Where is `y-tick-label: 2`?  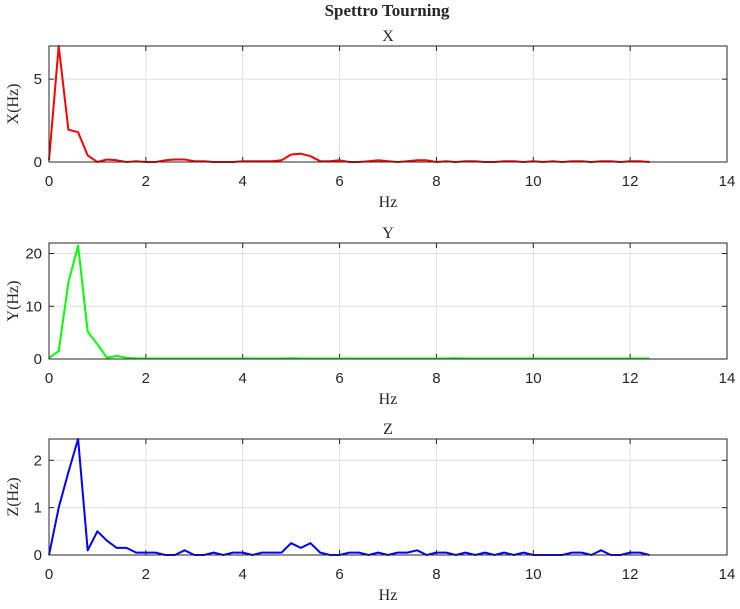
y-tick-label: 2 is located at coordinates (38, 460).